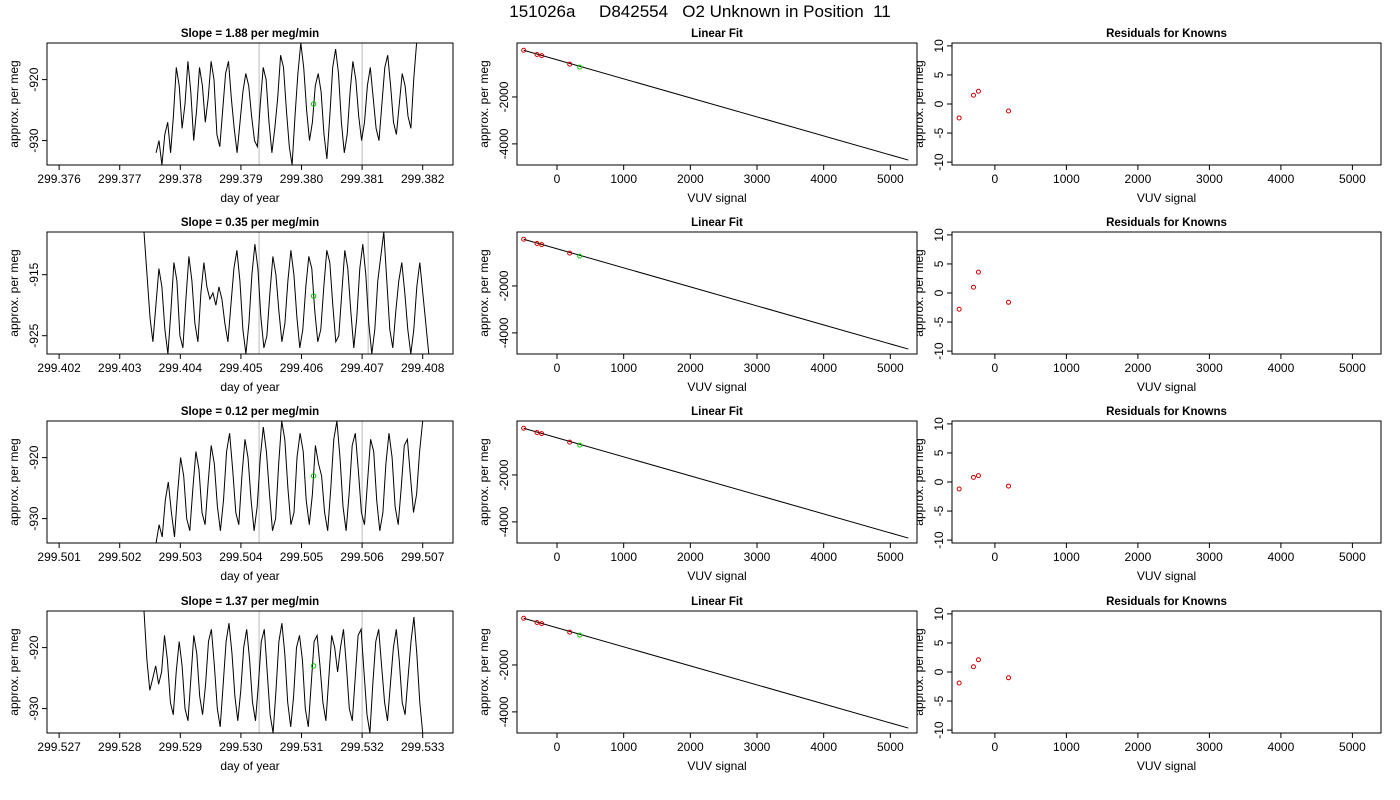  I want to click on time-r3-frame, so click(250, 482).